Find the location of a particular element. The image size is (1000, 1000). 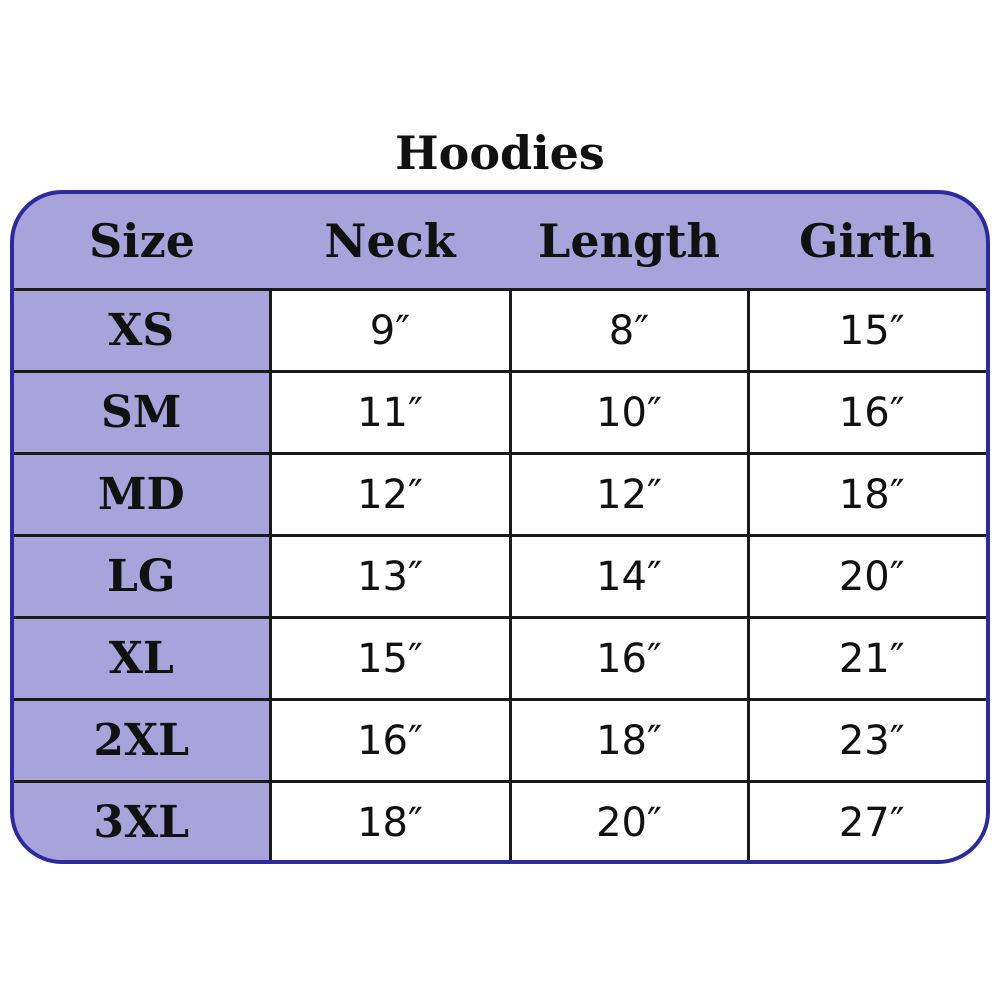

cell-length: 14″ is located at coordinates (629, 576).